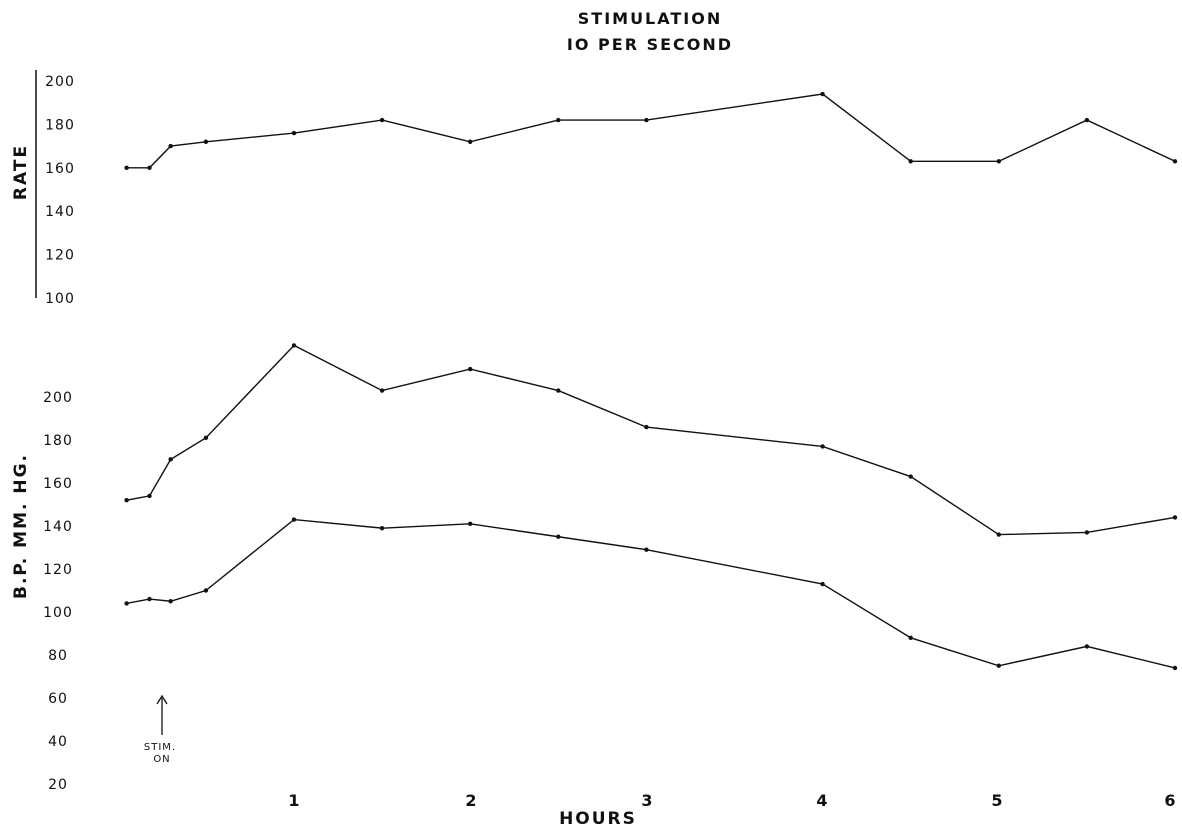  I want to click on x-tick-label: 5, so click(996, 800).